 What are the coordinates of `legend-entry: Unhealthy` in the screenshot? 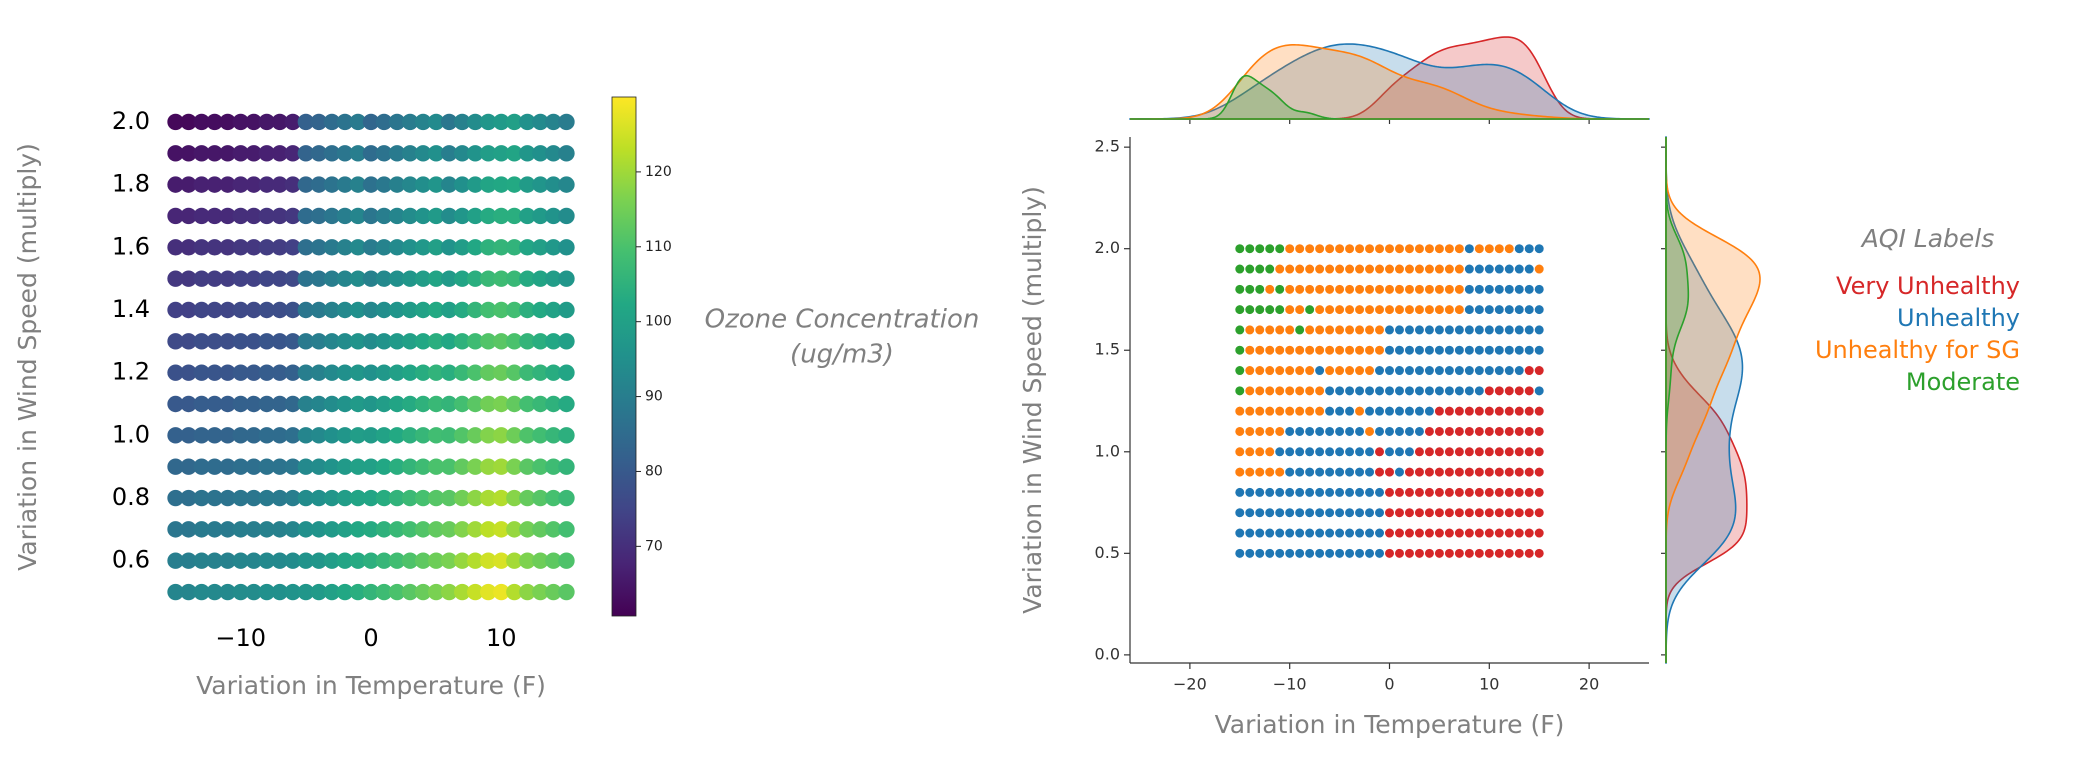 It's located at (1958, 318).